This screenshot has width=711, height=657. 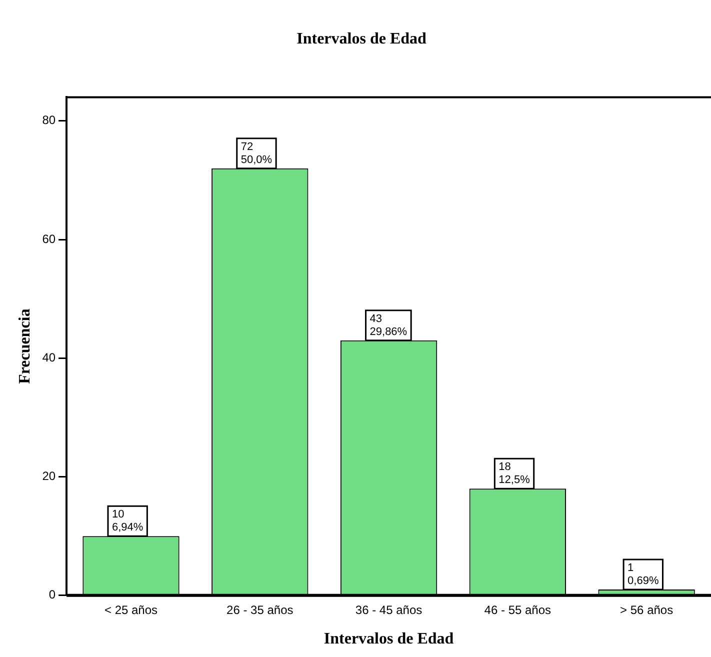 What do you see at coordinates (361, 39) in the screenshot?
I see `chart-title: Intervalos de Edad` at bounding box center [361, 39].